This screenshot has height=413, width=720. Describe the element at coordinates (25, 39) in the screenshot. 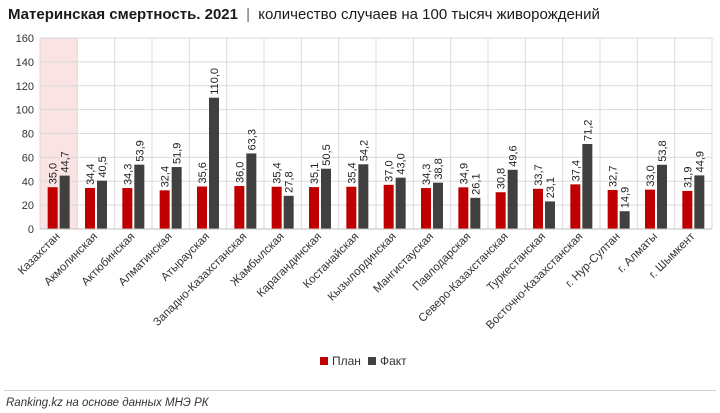

I see `y-tick-label: 160` at that location.